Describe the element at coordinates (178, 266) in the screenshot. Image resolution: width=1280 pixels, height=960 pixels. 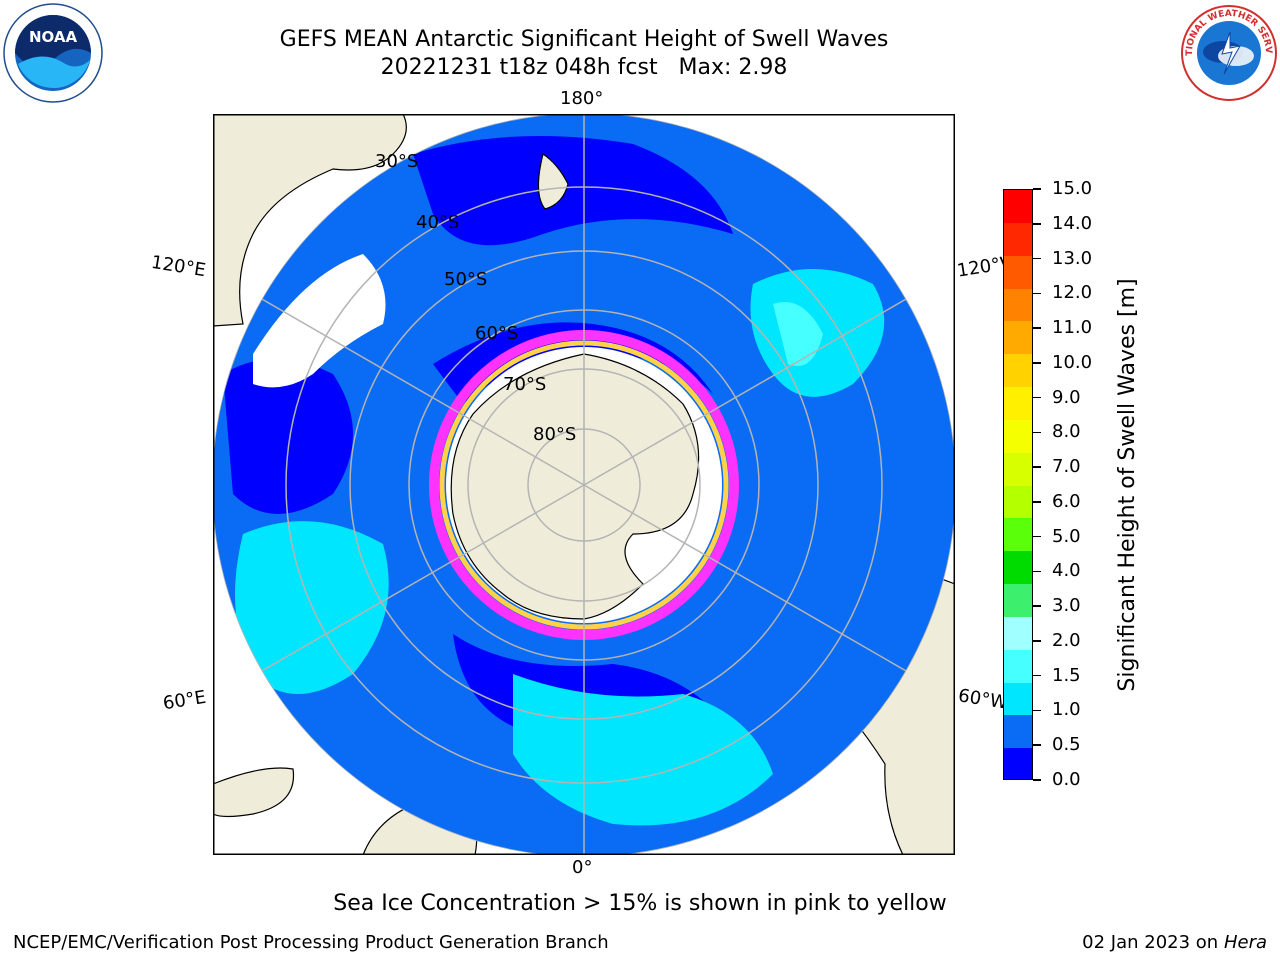
I see `lon-label-120e: 120°E` at that location.